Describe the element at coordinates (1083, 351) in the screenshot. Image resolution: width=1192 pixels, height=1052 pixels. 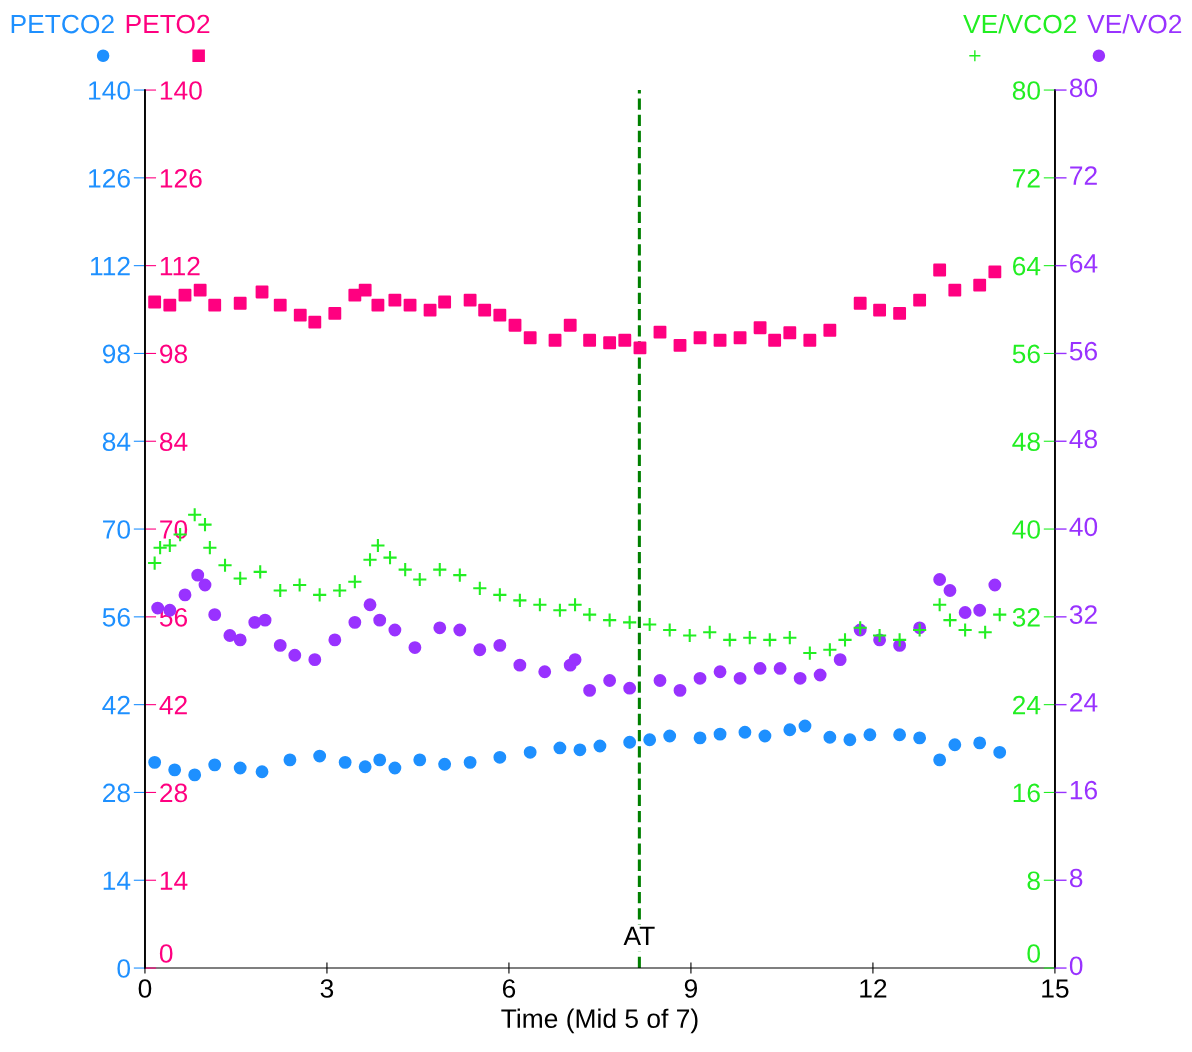
I see `text: 56` at that location.